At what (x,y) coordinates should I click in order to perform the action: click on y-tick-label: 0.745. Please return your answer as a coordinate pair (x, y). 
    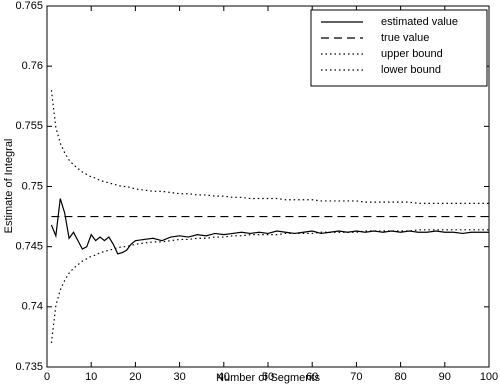
    Looking at the image, I should click on (29, 247).